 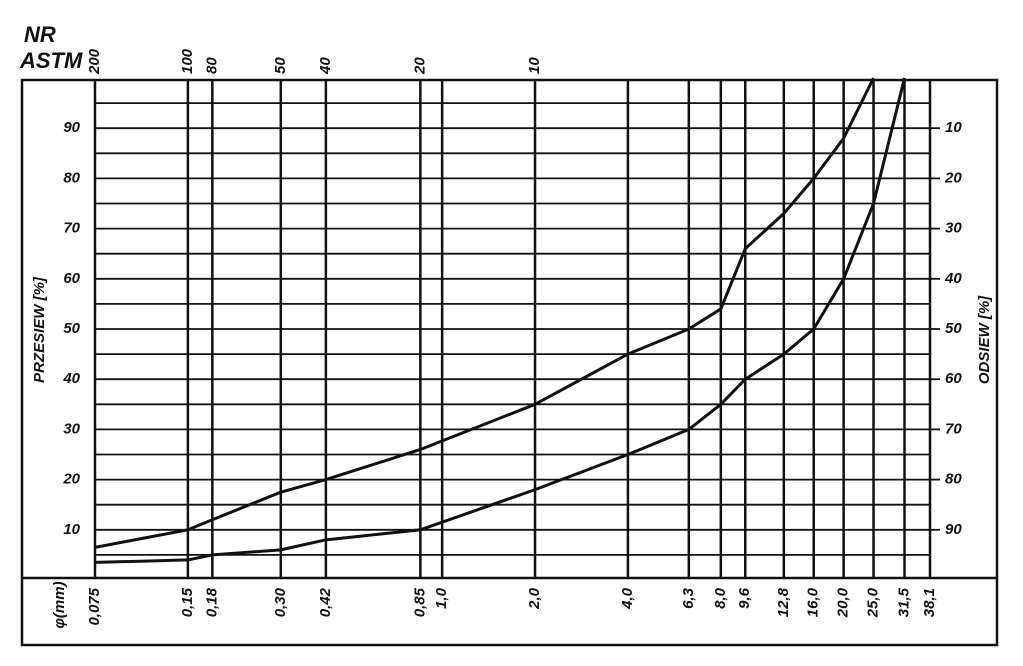 What do you see at coordinates (71, 127) in the screenshot?
I see `y-tick-label: 90` at bounding box center [71, 127].